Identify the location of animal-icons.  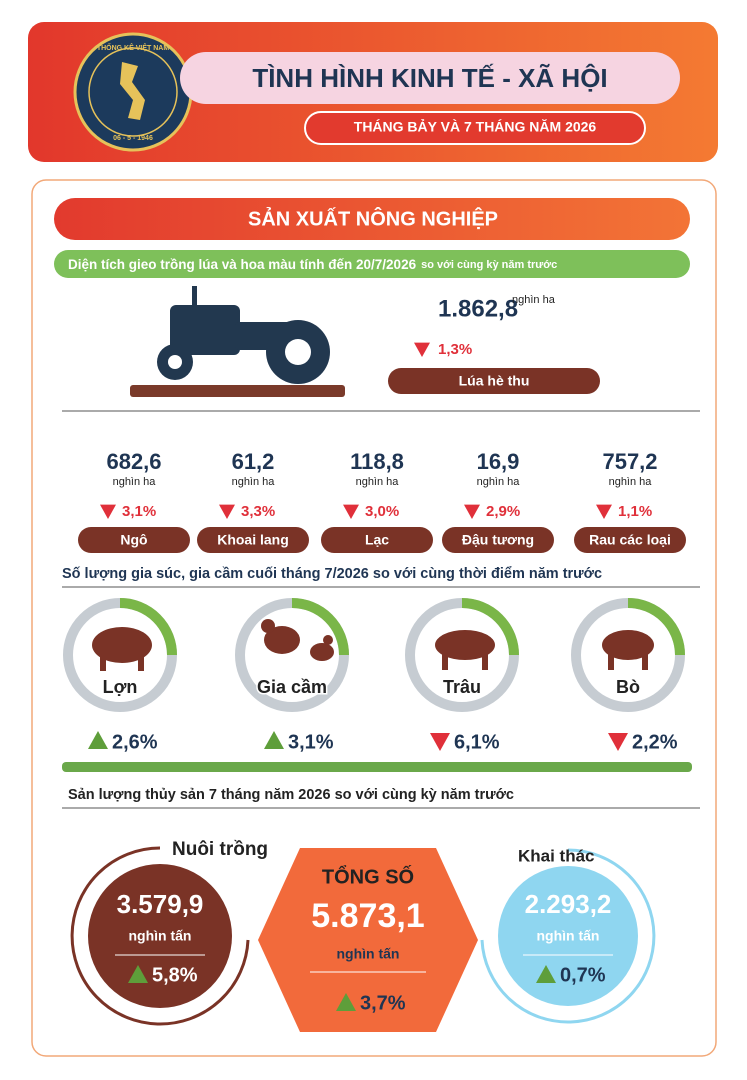
(373, 645).